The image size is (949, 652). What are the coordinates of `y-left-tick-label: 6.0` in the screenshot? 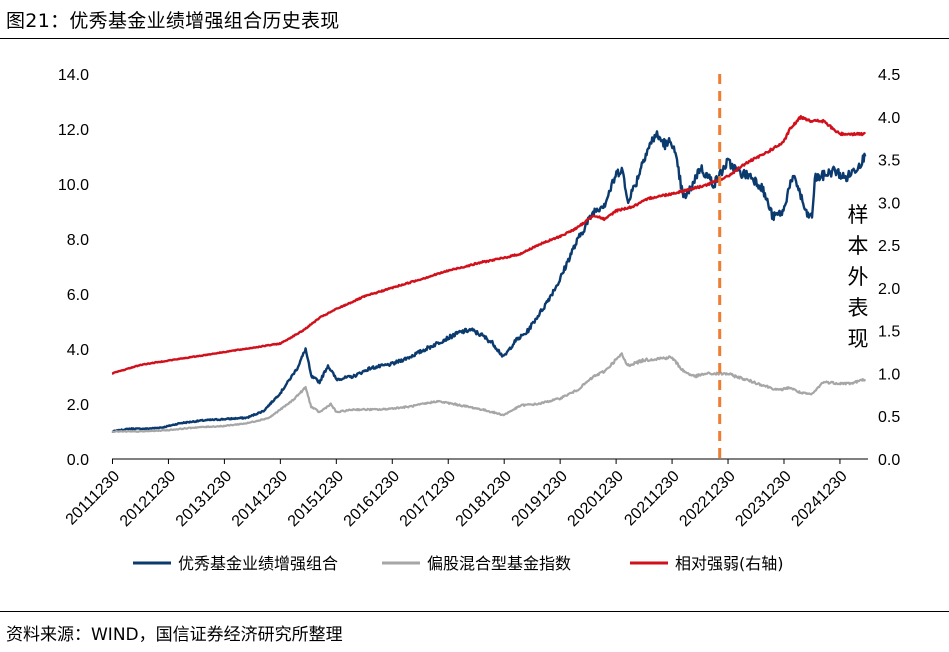 It's located at (78, 295).